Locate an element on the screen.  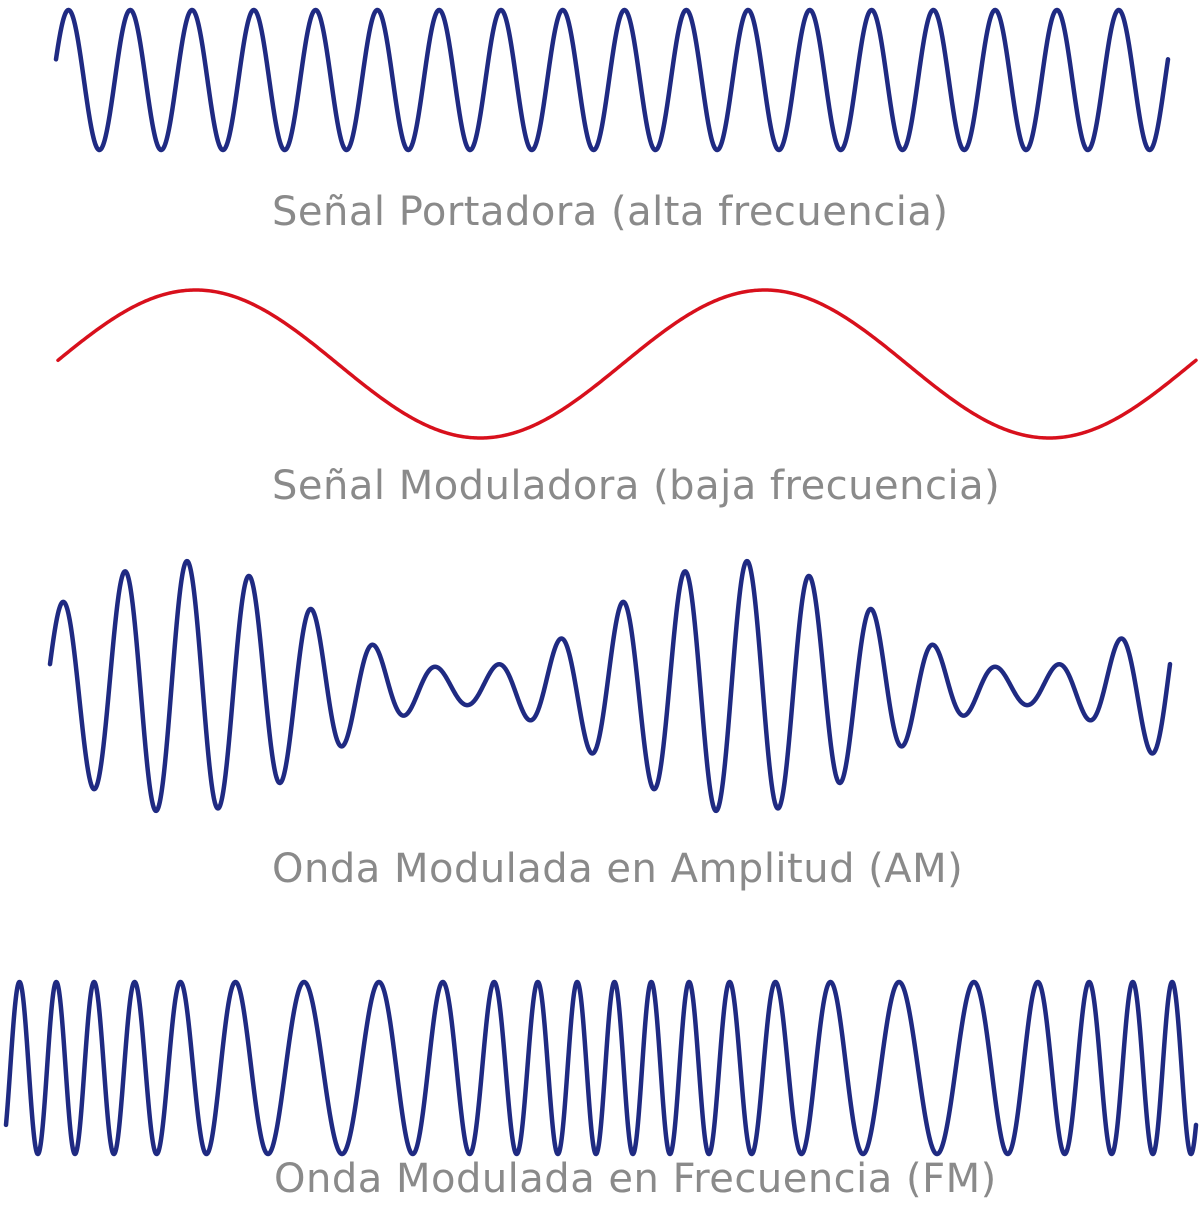
carrier-caption: Señal Portadora (alta frecuencia) is located at coordinates (610, 212).